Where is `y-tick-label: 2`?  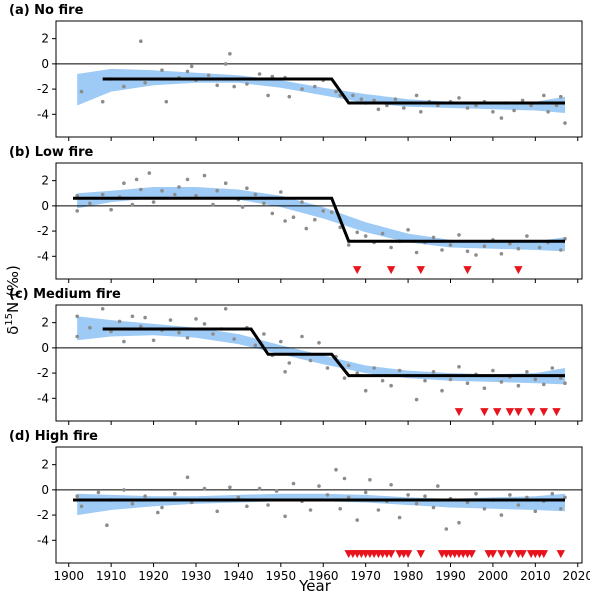 y-tick-label: 2 is located at coordinates (45, 39).